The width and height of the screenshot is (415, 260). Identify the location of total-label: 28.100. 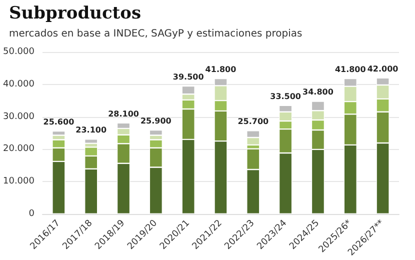
(124, 113).